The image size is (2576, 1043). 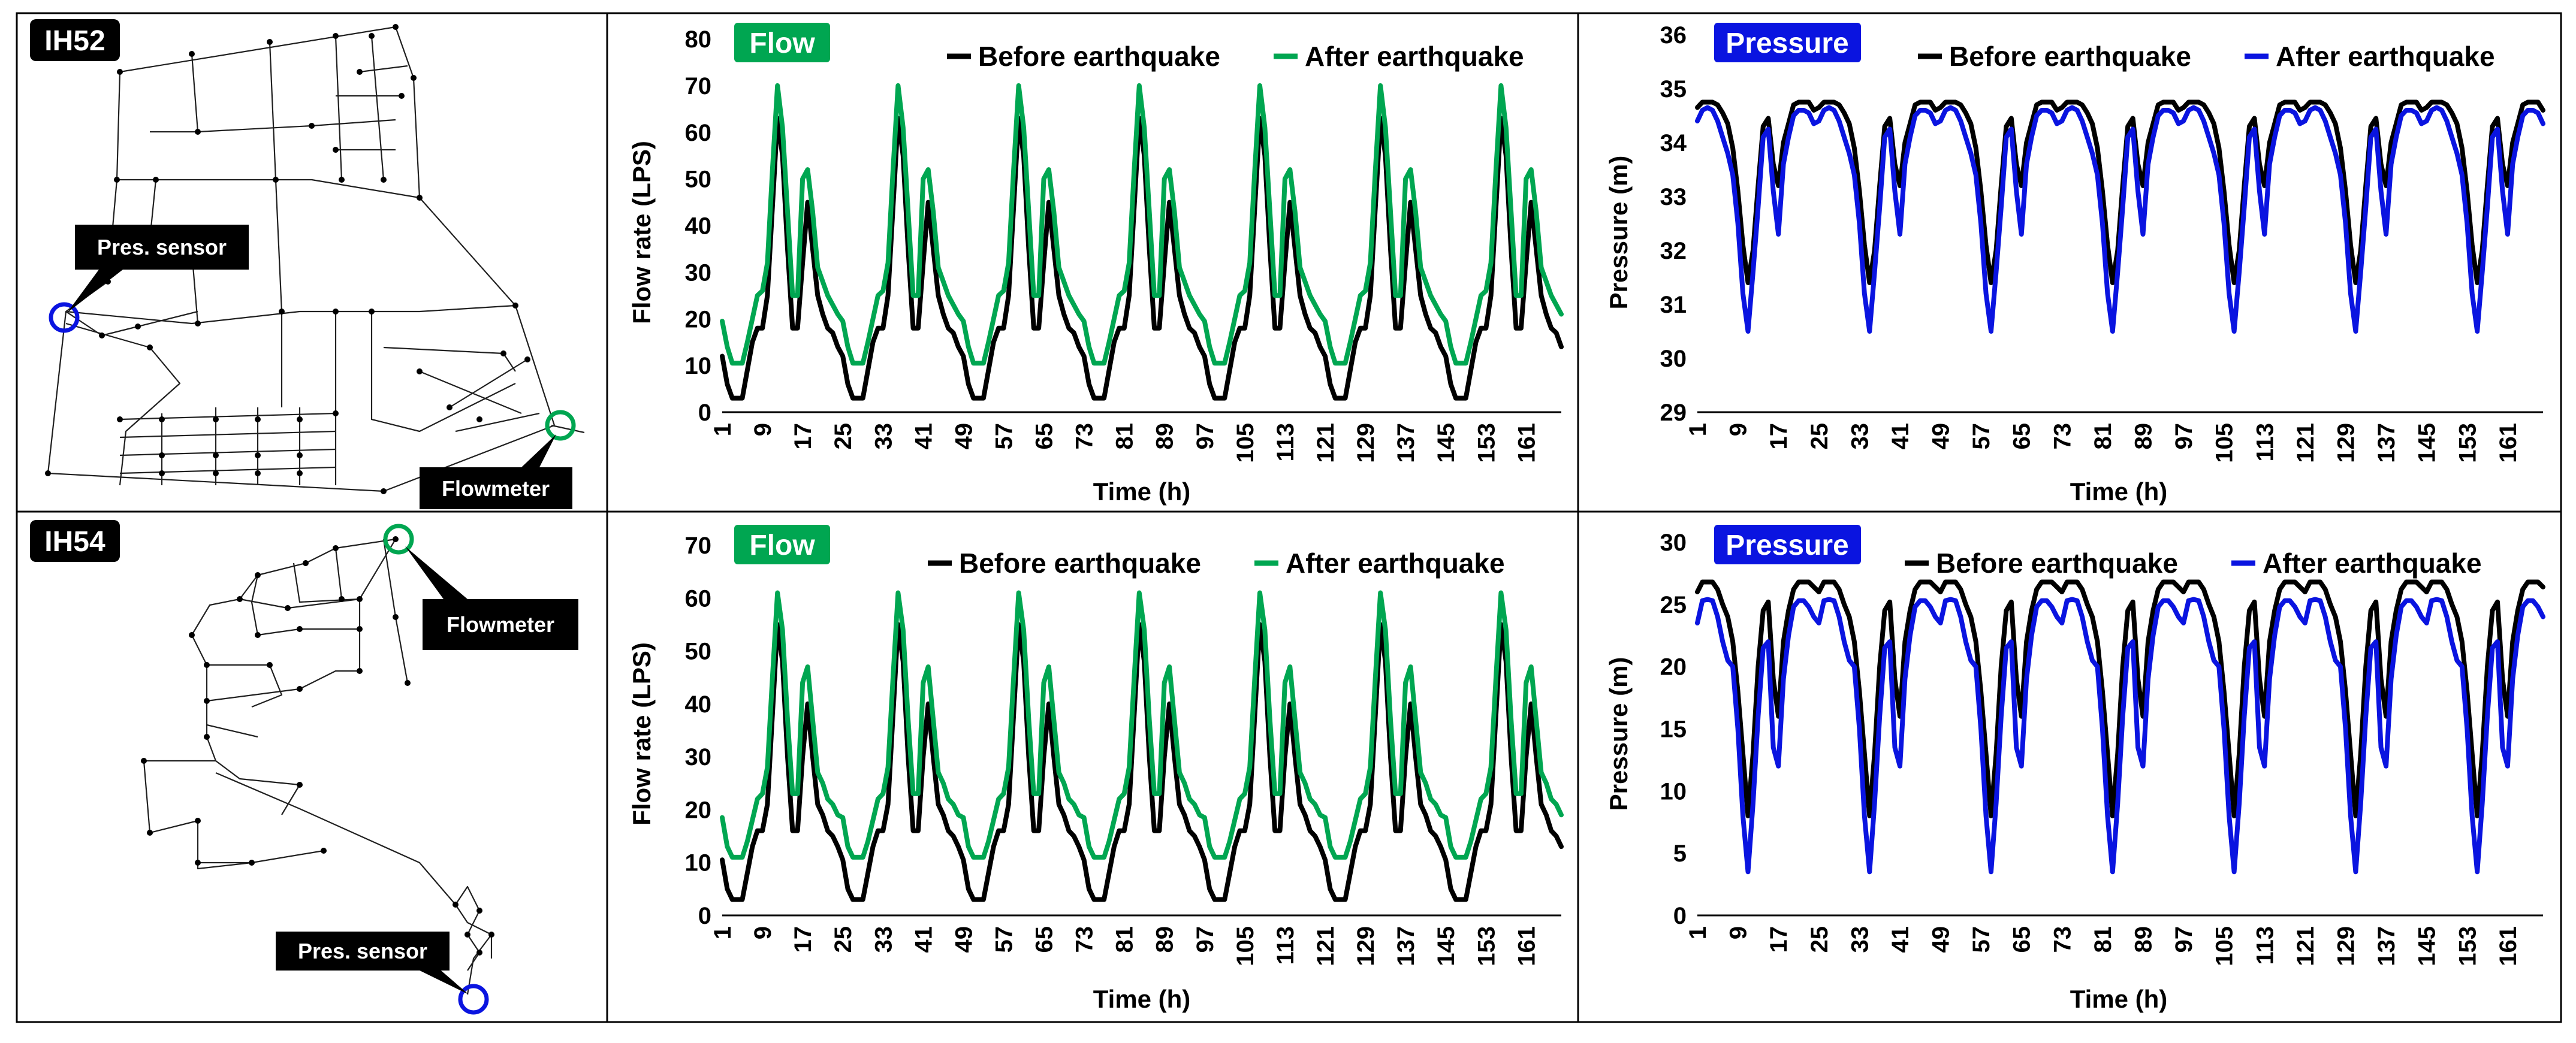 What do you see at coordinates (803, 939) in the screenshot?
I see `ih54-flow-x-tick-label: 17` at bounding box center [803, 939].